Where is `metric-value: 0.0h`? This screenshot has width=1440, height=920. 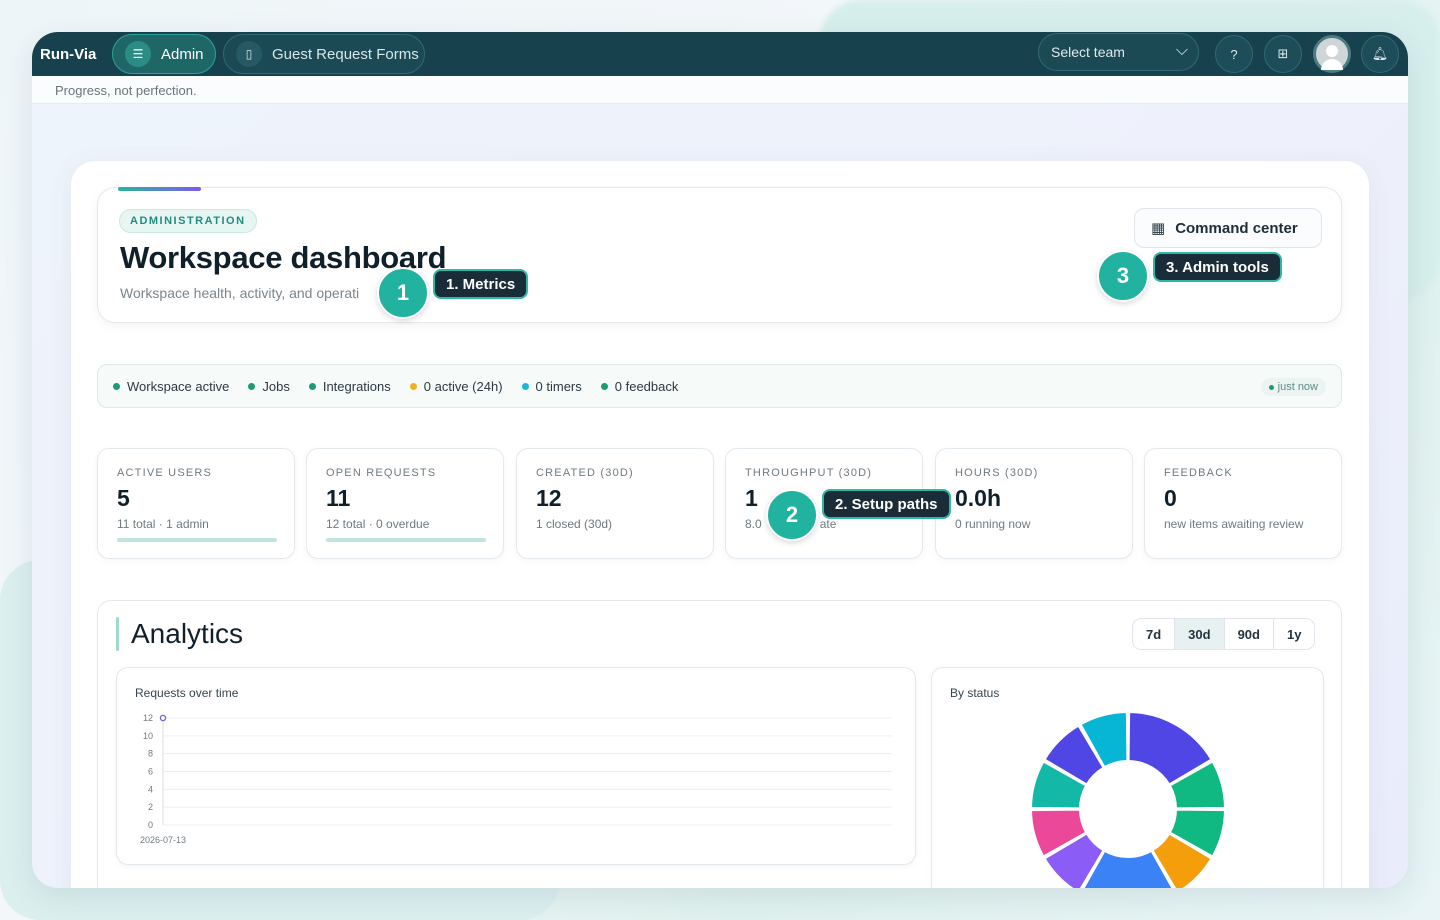
metric-value: 0.0h is located at coordinates (978, 498).